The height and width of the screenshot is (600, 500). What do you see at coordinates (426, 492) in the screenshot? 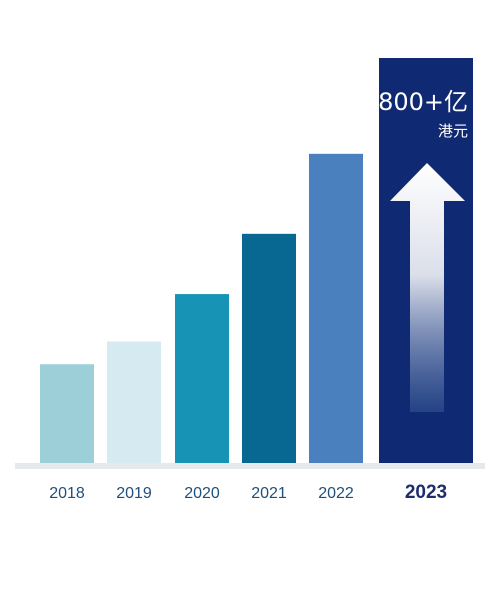
I see `x-tick-label-2023: 2023` at bounding box center [426, 492].